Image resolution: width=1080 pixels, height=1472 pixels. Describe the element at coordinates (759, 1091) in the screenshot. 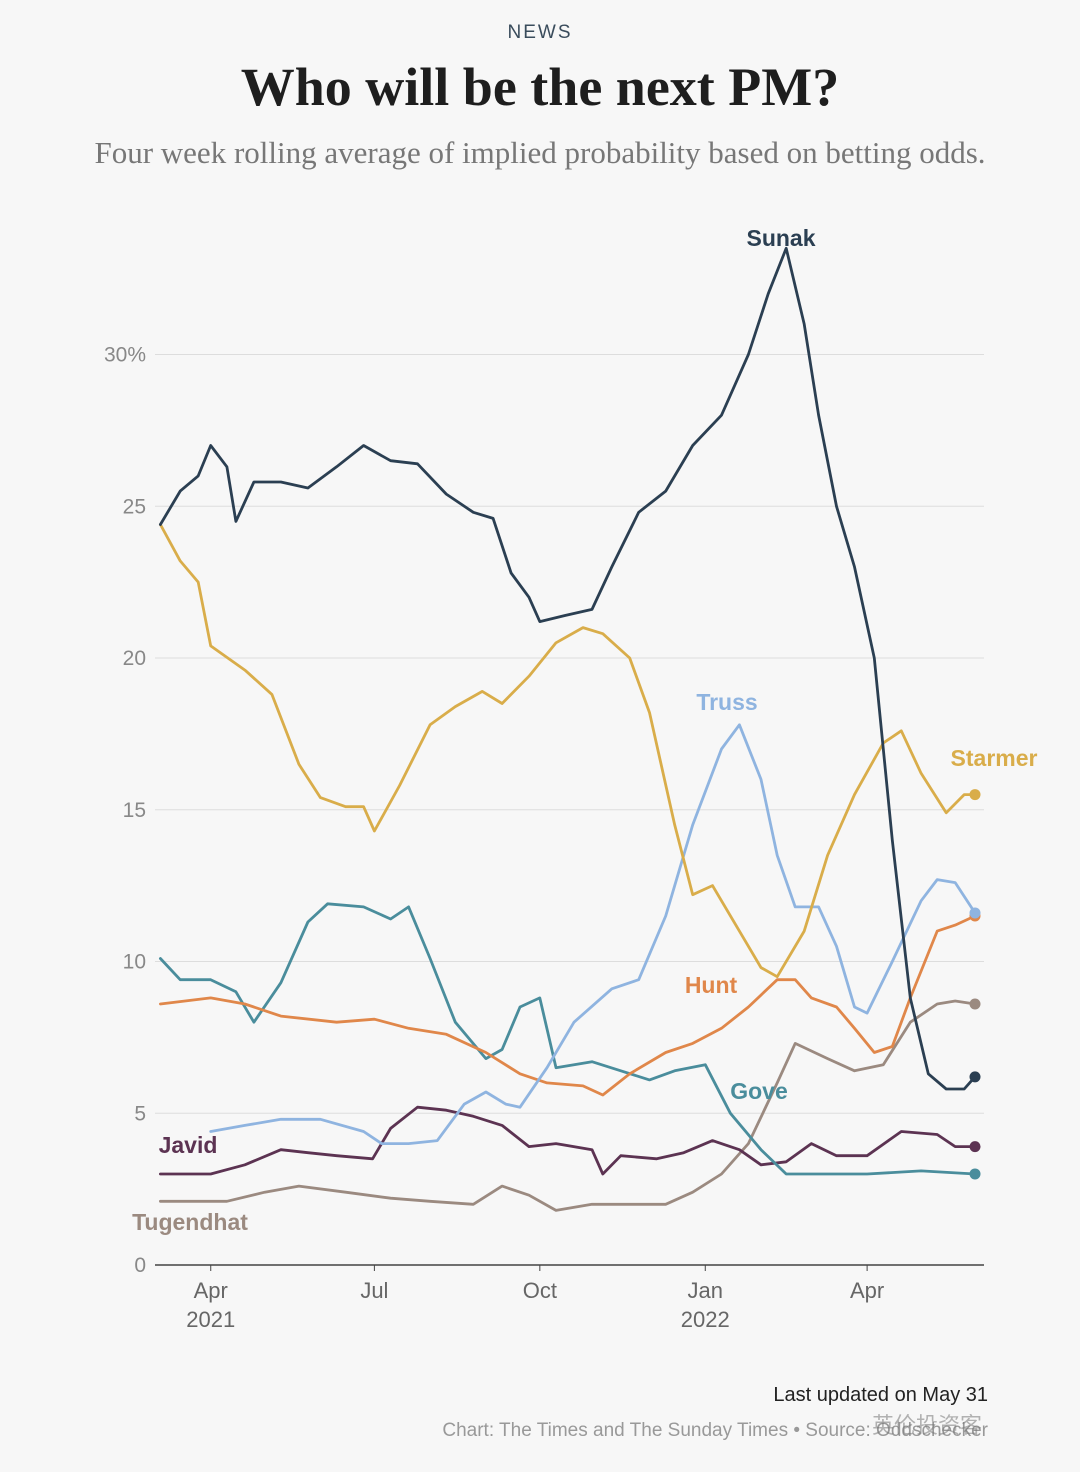

I see `series-label-gove: Gove` at that location.